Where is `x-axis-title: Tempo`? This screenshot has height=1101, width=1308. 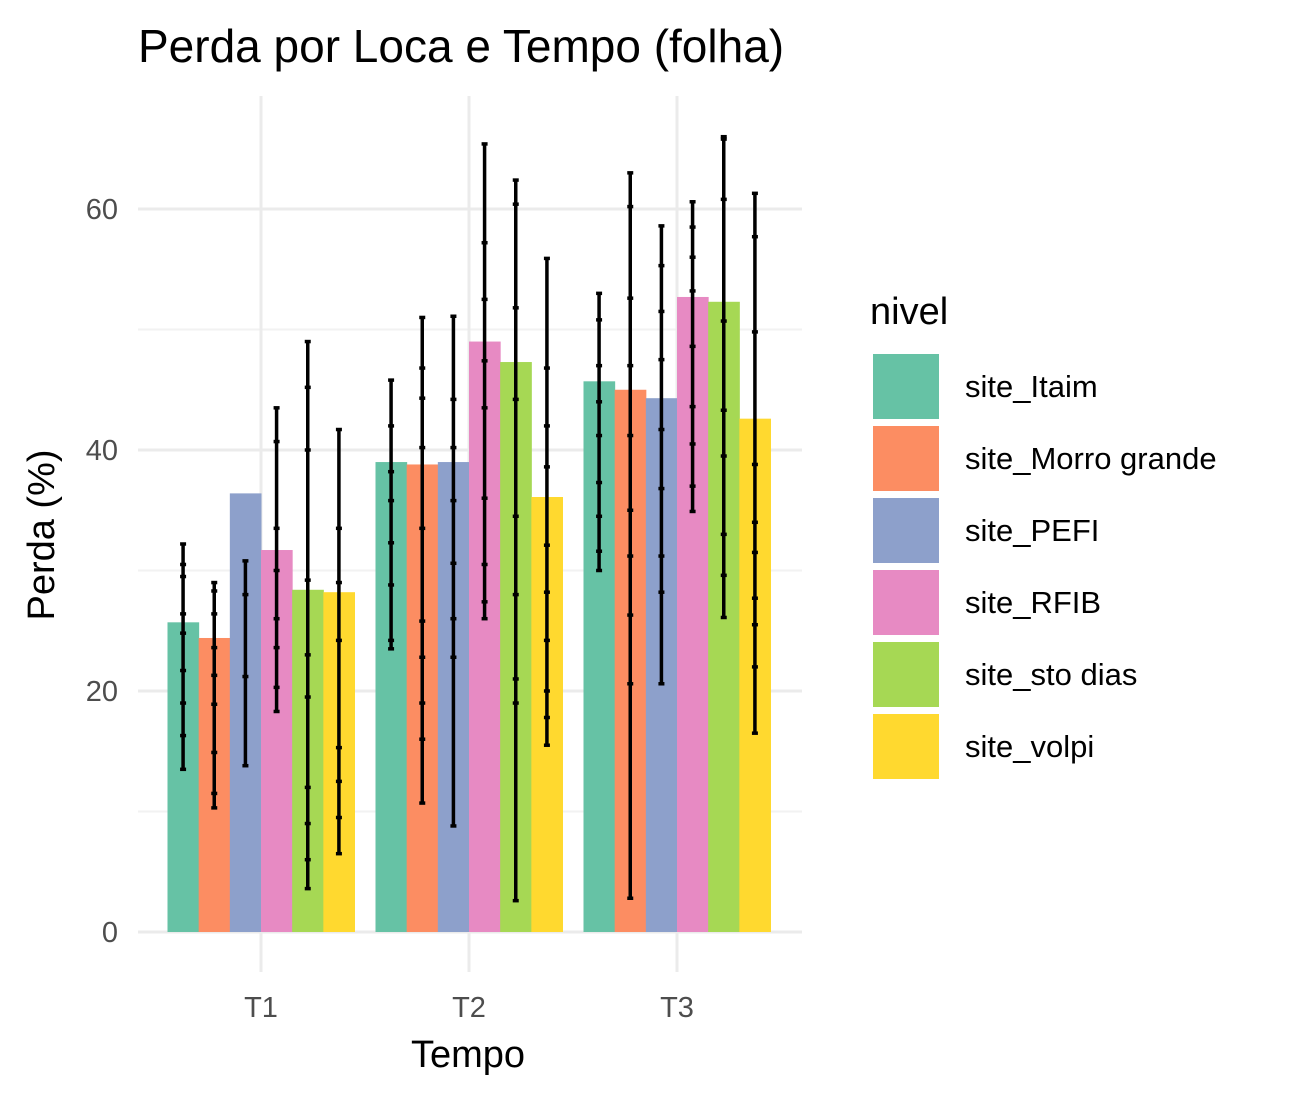
x-axis-title: Tempo is located at coordinates (468, 1055).